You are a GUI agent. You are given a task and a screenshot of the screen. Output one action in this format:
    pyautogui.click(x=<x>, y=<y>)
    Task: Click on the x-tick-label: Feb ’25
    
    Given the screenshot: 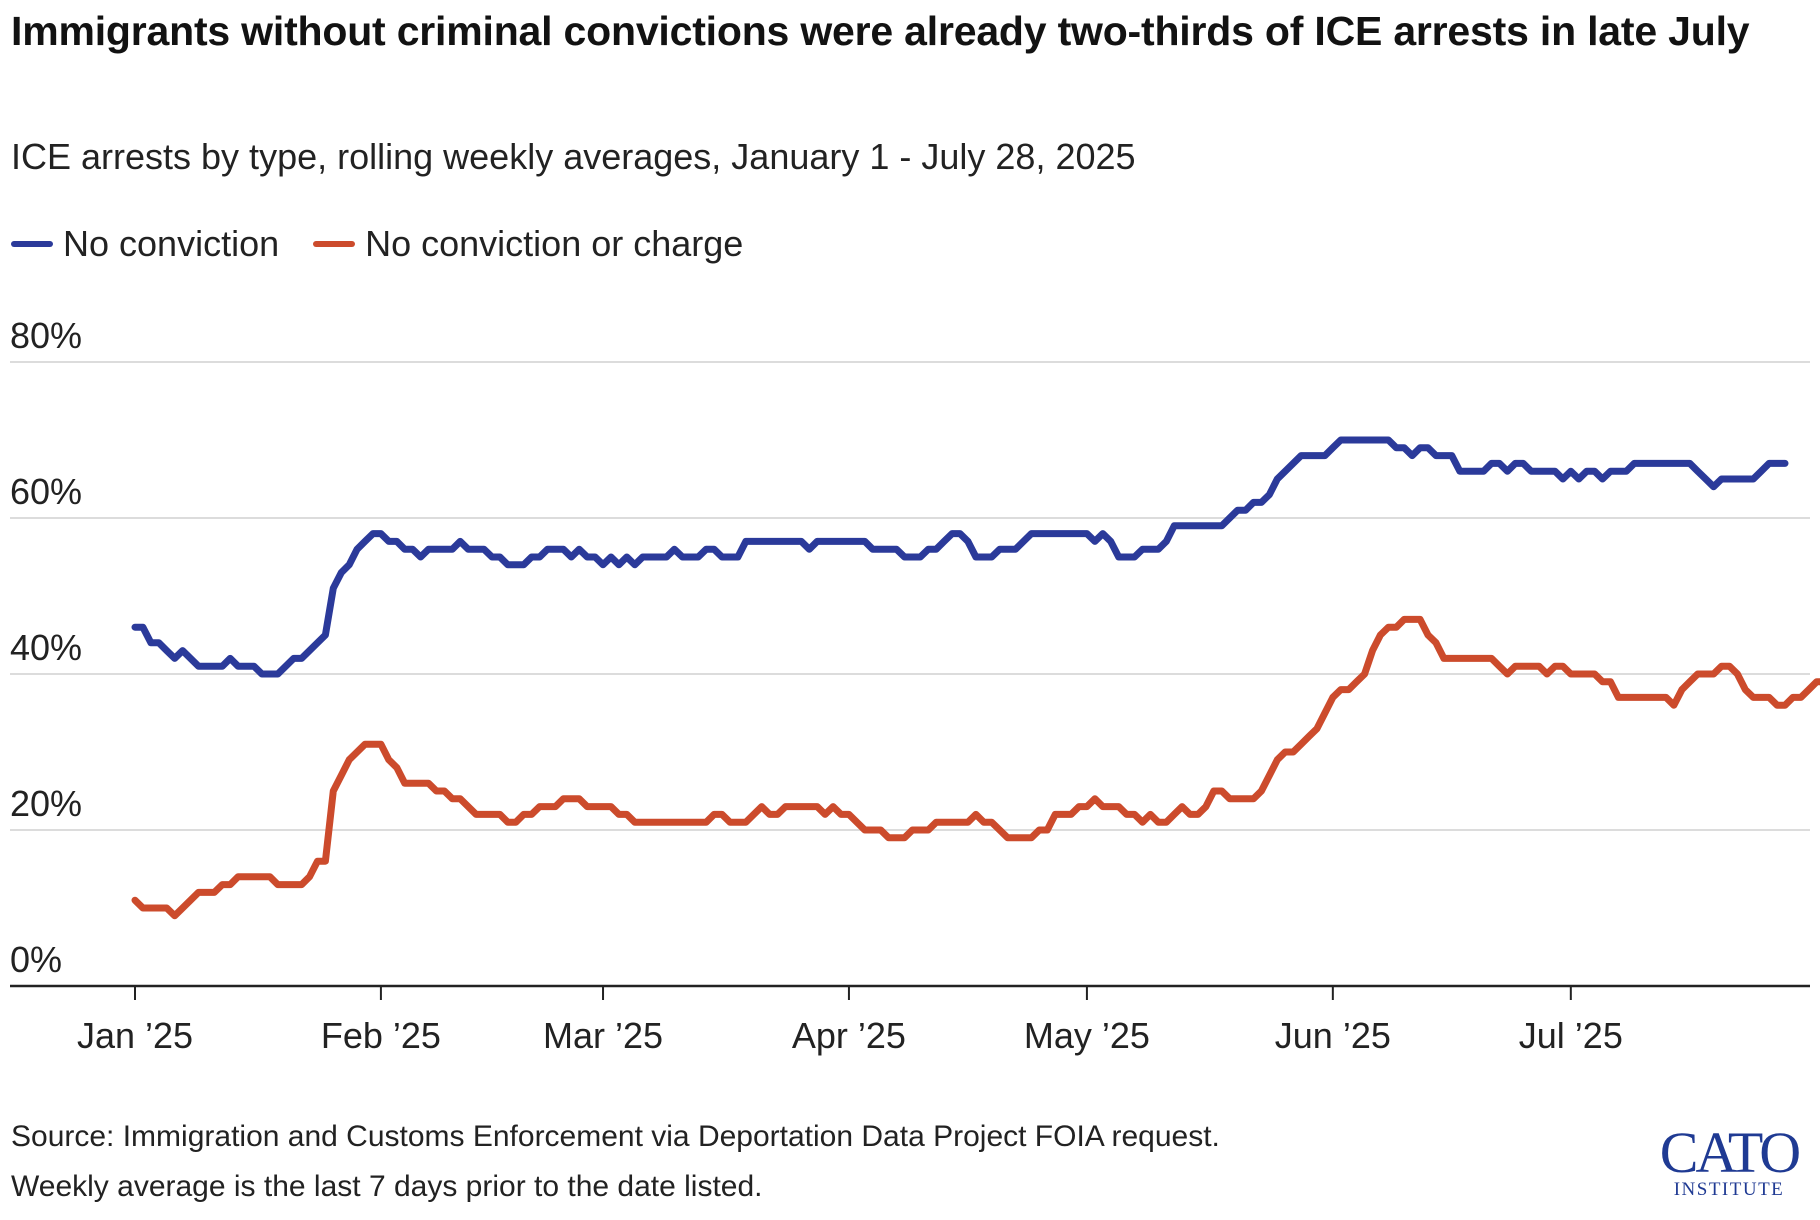 What is the action you would take?
    pyautogui.click(x=381, y=1035)
    